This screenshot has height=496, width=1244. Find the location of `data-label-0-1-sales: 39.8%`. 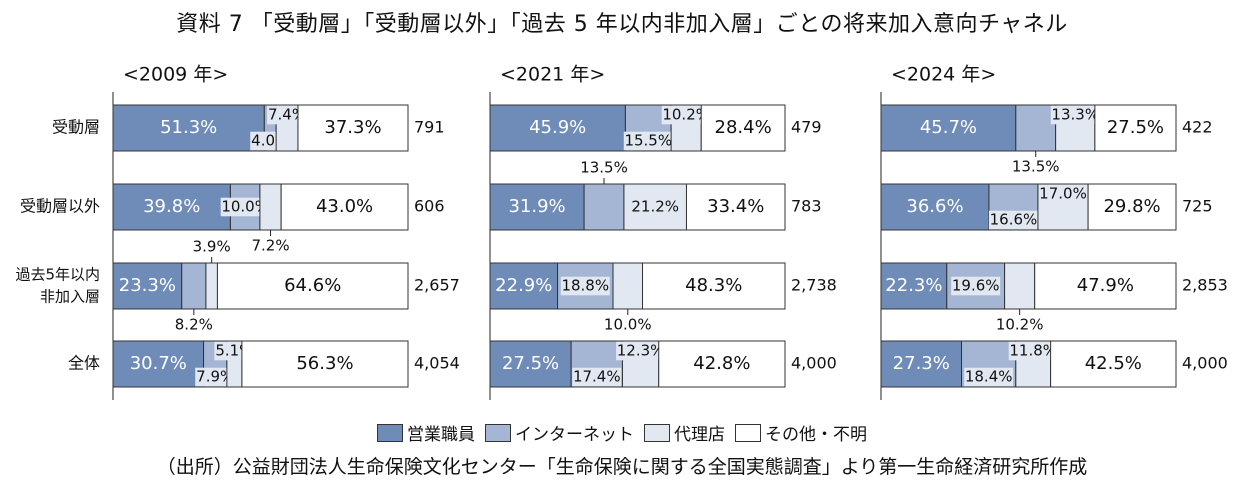

data-label-0-1-sales: 39.8% is located at coordinates (171, 206).